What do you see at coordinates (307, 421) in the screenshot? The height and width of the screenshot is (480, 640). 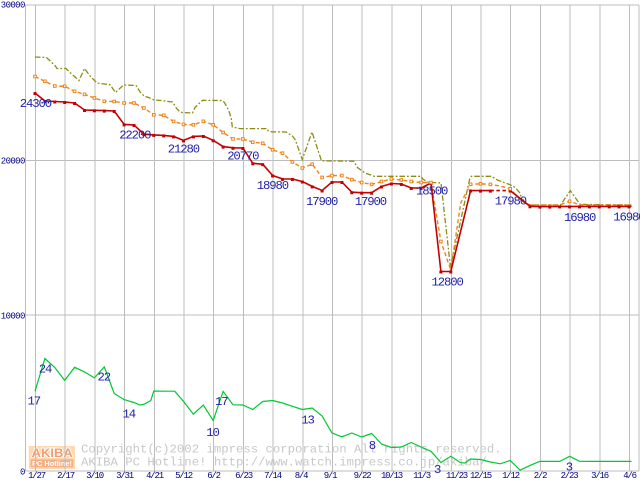 I see `svg-text: 13` at bounding box center [307, 421].